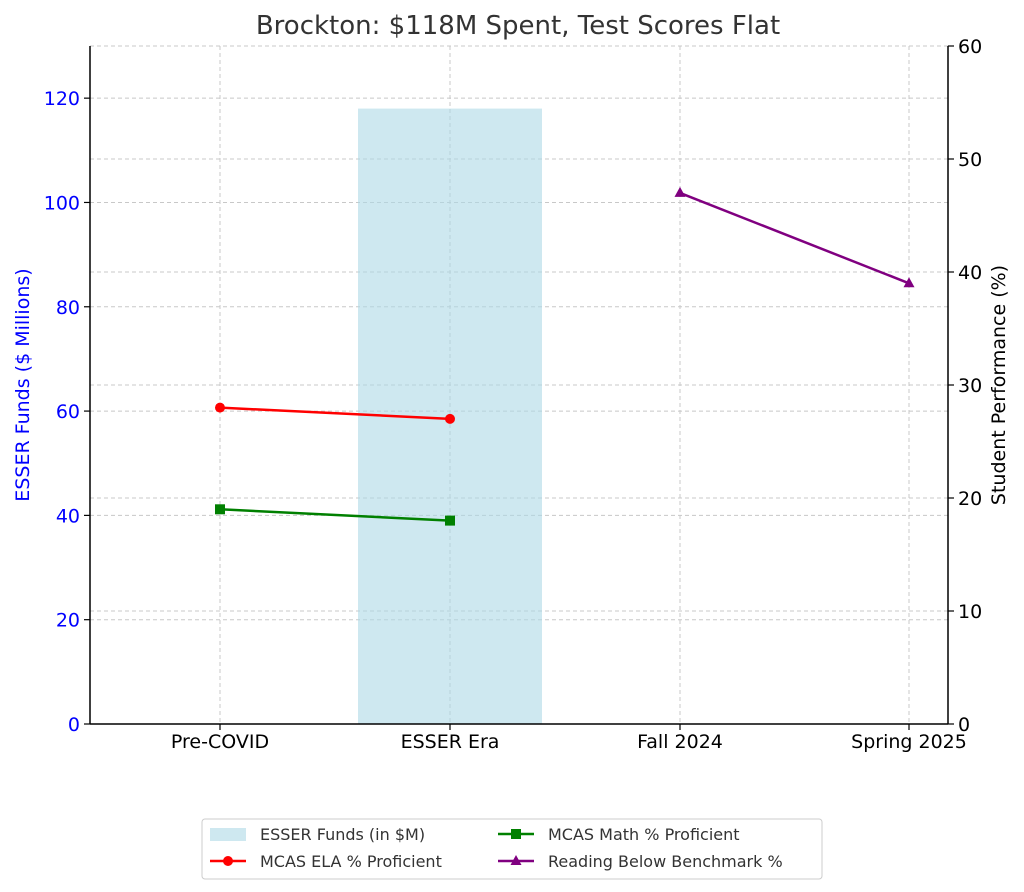  What do you see at coordinates (970, 612) in the screenshot?
I see `right-tick-label: 10` at bounding box center [970, 612].